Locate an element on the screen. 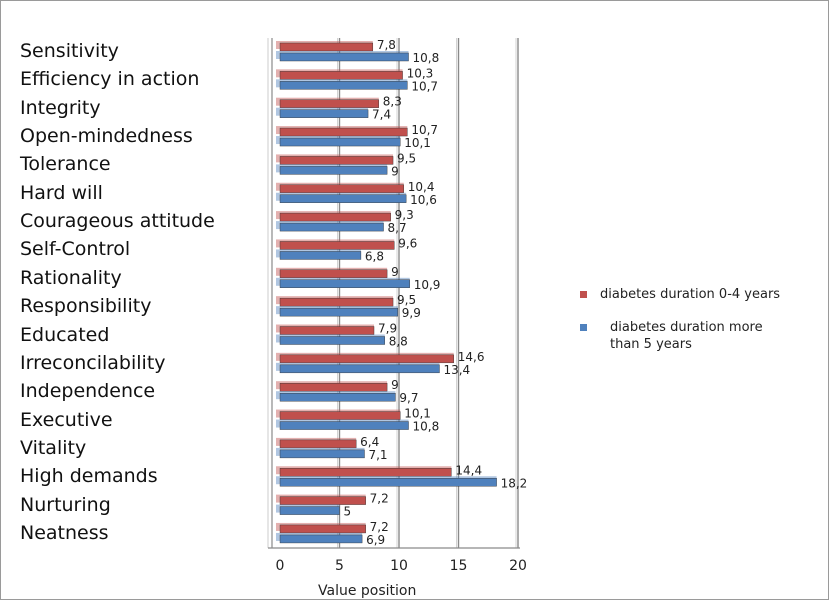  legend-swatch-red is located at coordinates (583, 294).